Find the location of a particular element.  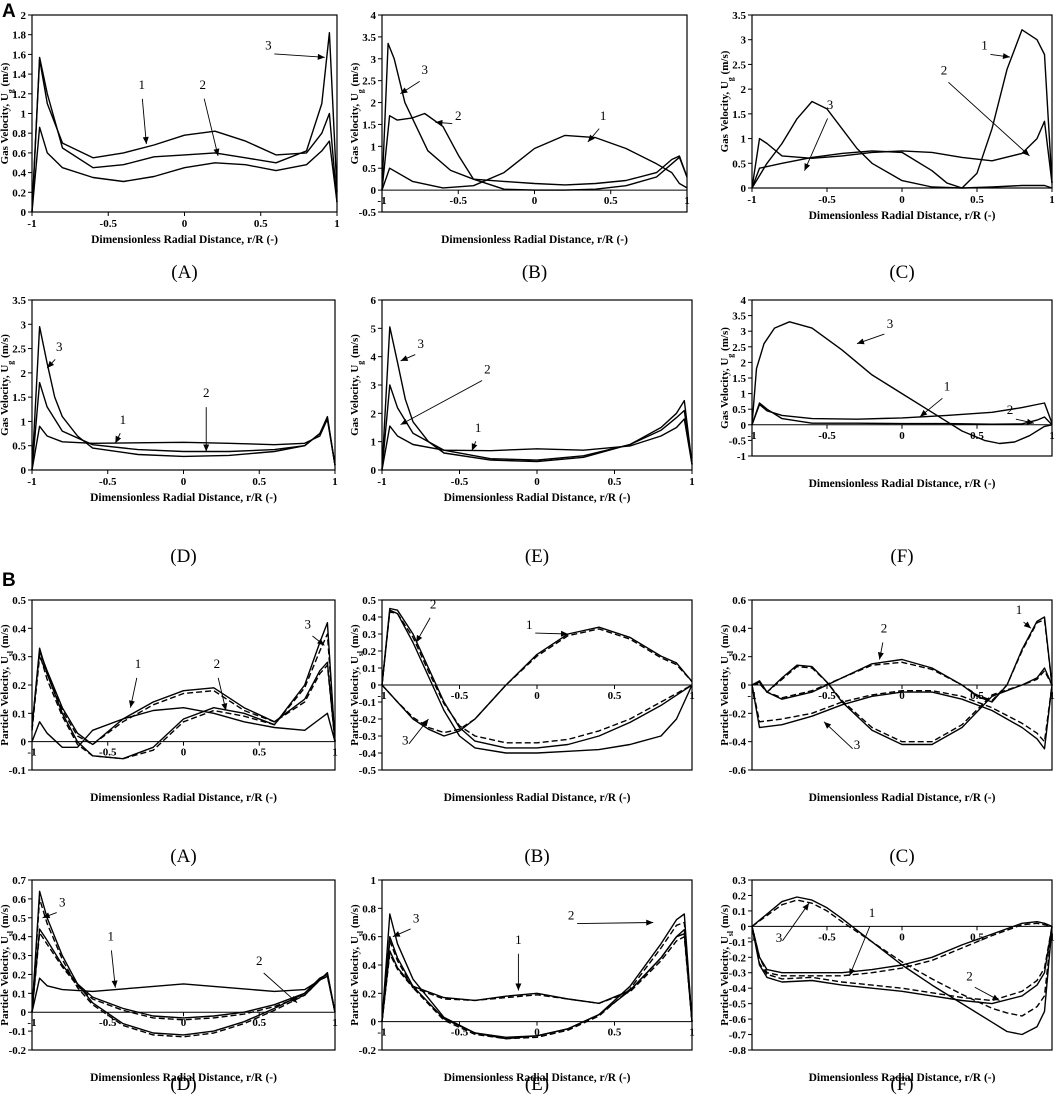

plot-frame is located at coordinates (183, 965).